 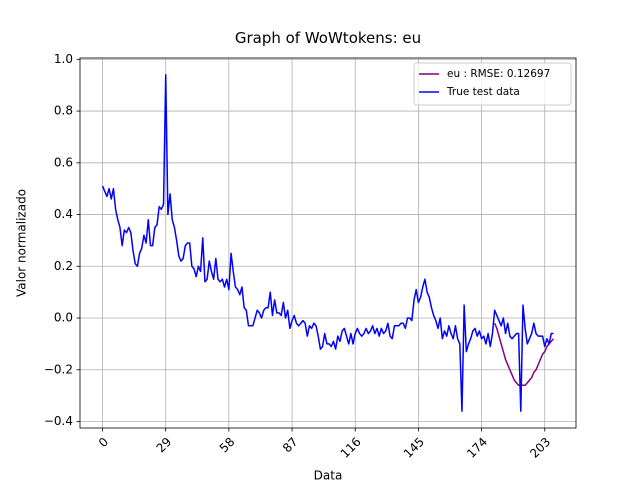 What do you see at coordinates (58, 369) in the screenshot?
I see `y-tick-label: −0.2` at bounding box center [58, 369].